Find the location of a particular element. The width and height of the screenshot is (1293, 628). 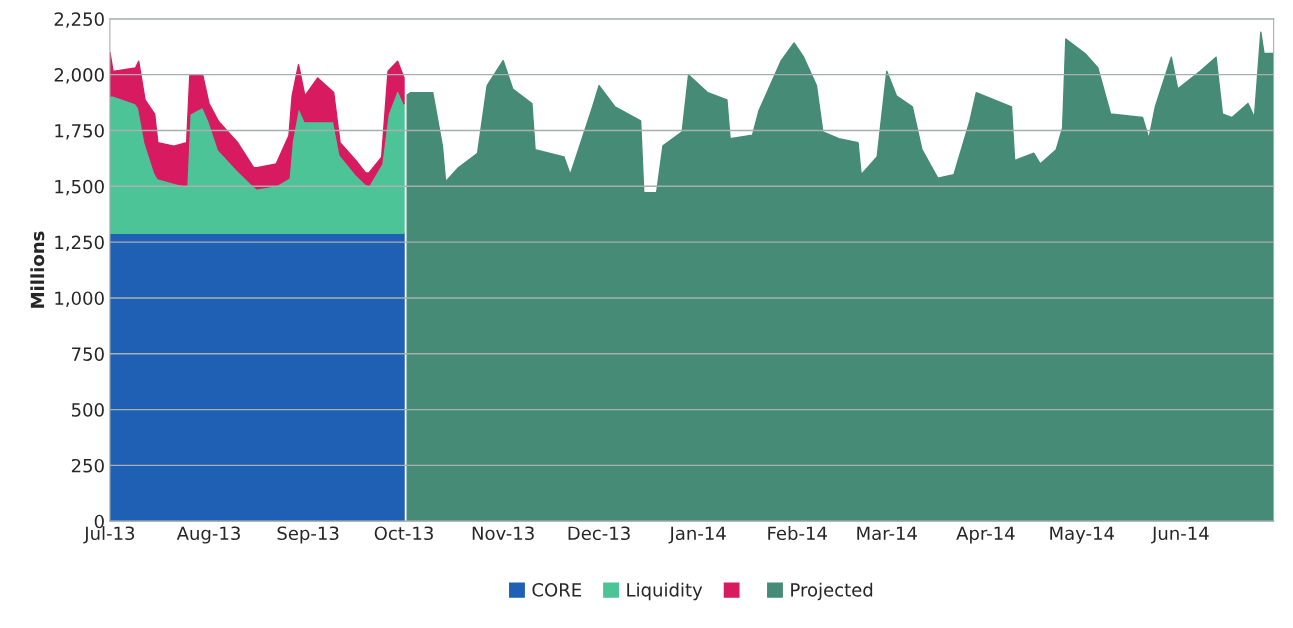

y-tick-label: 1,500 is located at coordinates (79, 187).